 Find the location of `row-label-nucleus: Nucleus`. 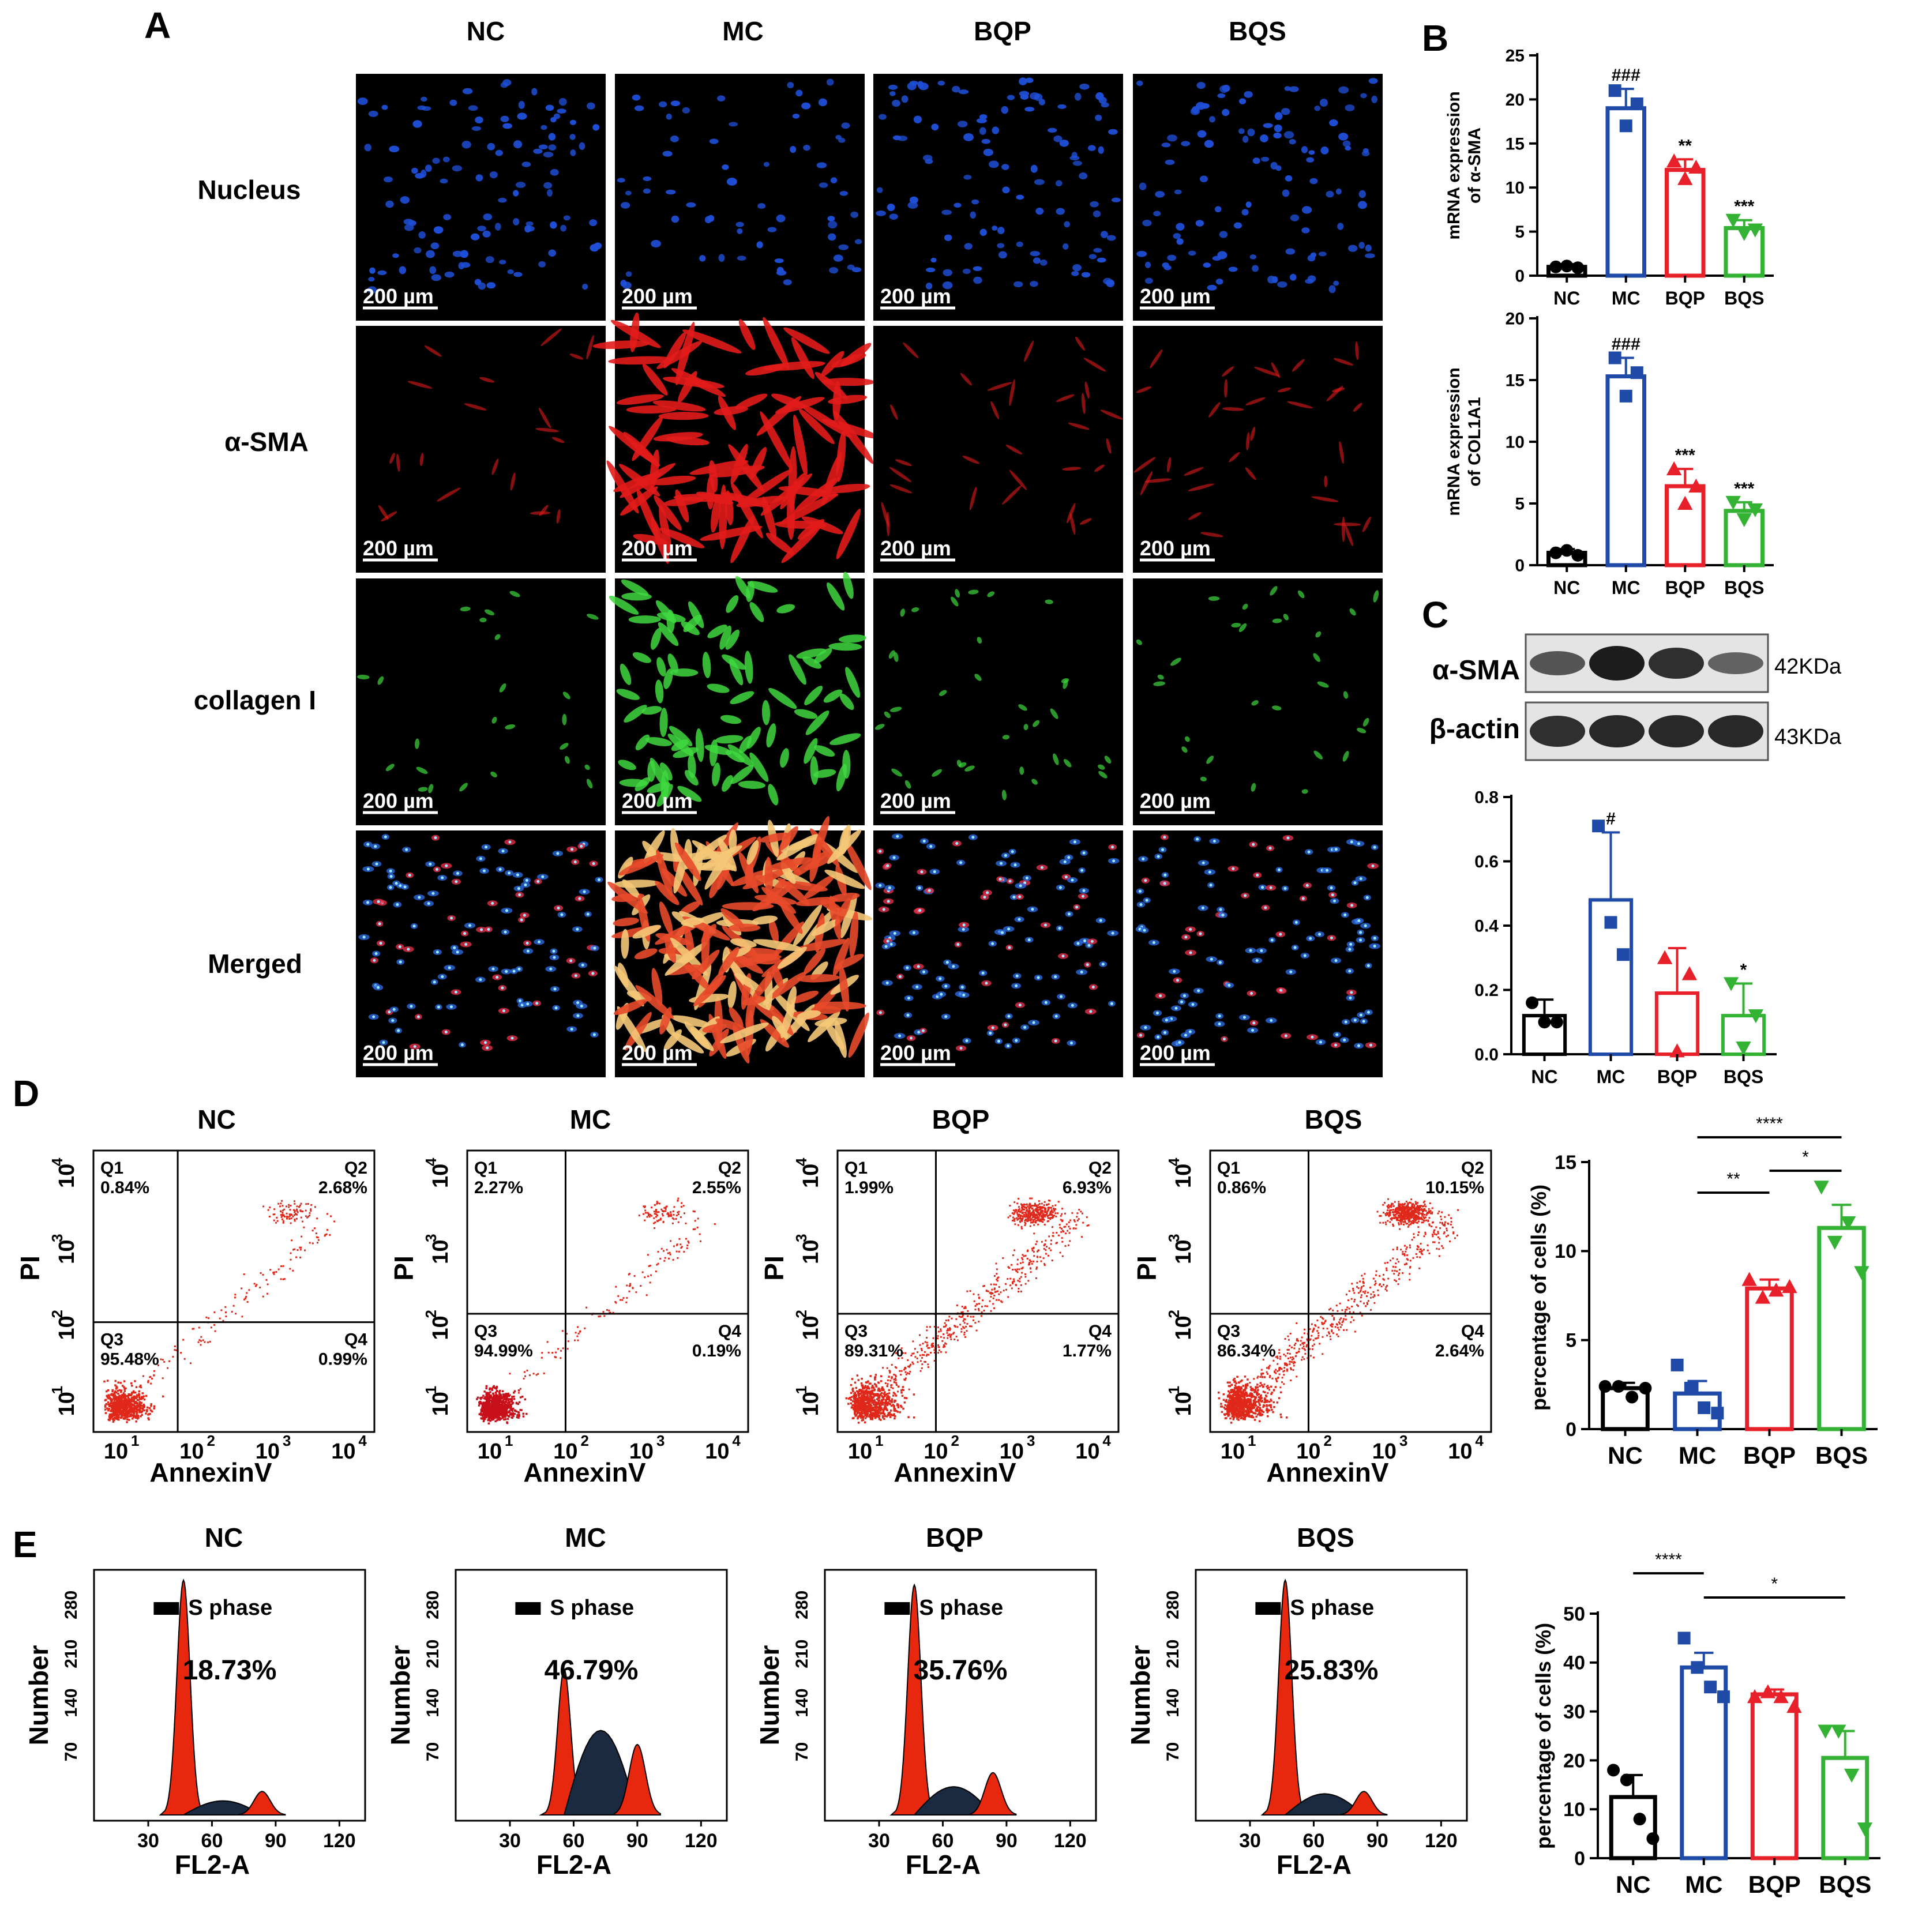

row-label-nucleus: Nucleus is located at coordinates (249, 190).